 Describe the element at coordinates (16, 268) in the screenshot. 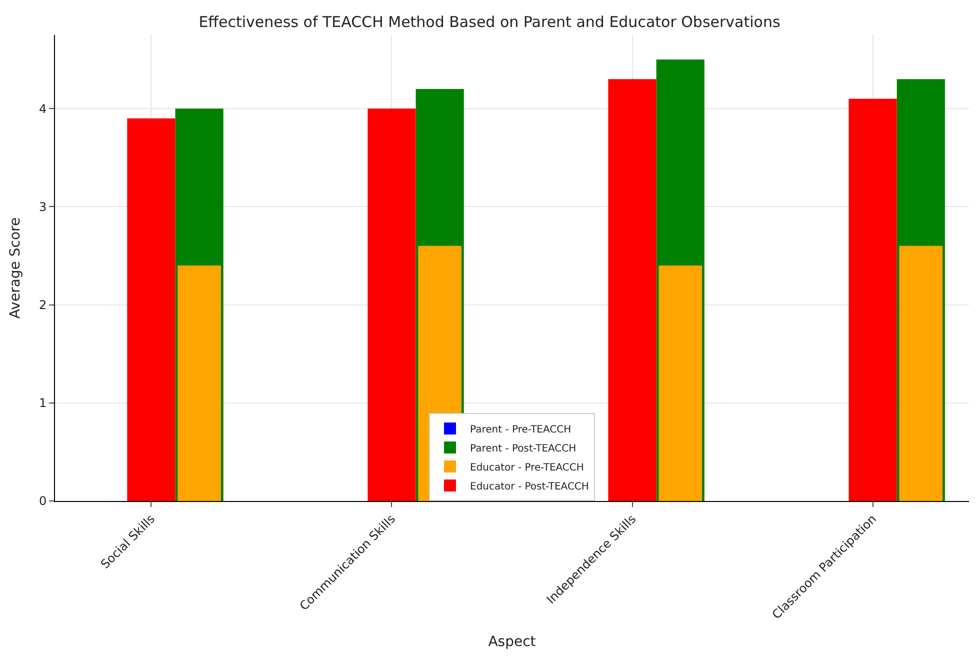

I see `y-axis-title: Average Score` at that location.